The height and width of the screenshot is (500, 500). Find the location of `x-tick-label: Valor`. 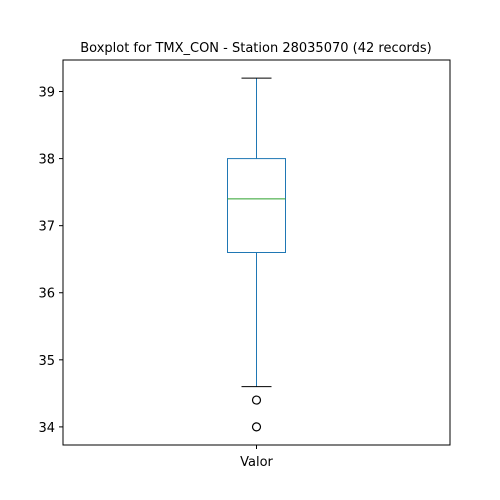

x-tick-label: Valor is located at coordinates (256, 462).